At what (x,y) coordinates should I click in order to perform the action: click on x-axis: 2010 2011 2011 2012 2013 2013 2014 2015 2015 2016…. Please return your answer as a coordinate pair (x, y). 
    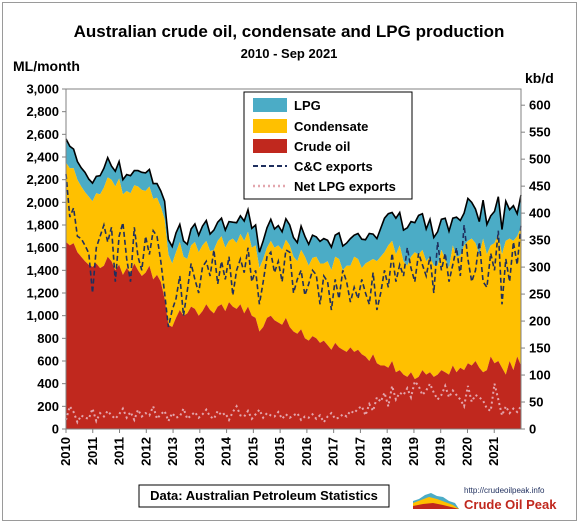
    Looking at the image, I should click on (279, 447).